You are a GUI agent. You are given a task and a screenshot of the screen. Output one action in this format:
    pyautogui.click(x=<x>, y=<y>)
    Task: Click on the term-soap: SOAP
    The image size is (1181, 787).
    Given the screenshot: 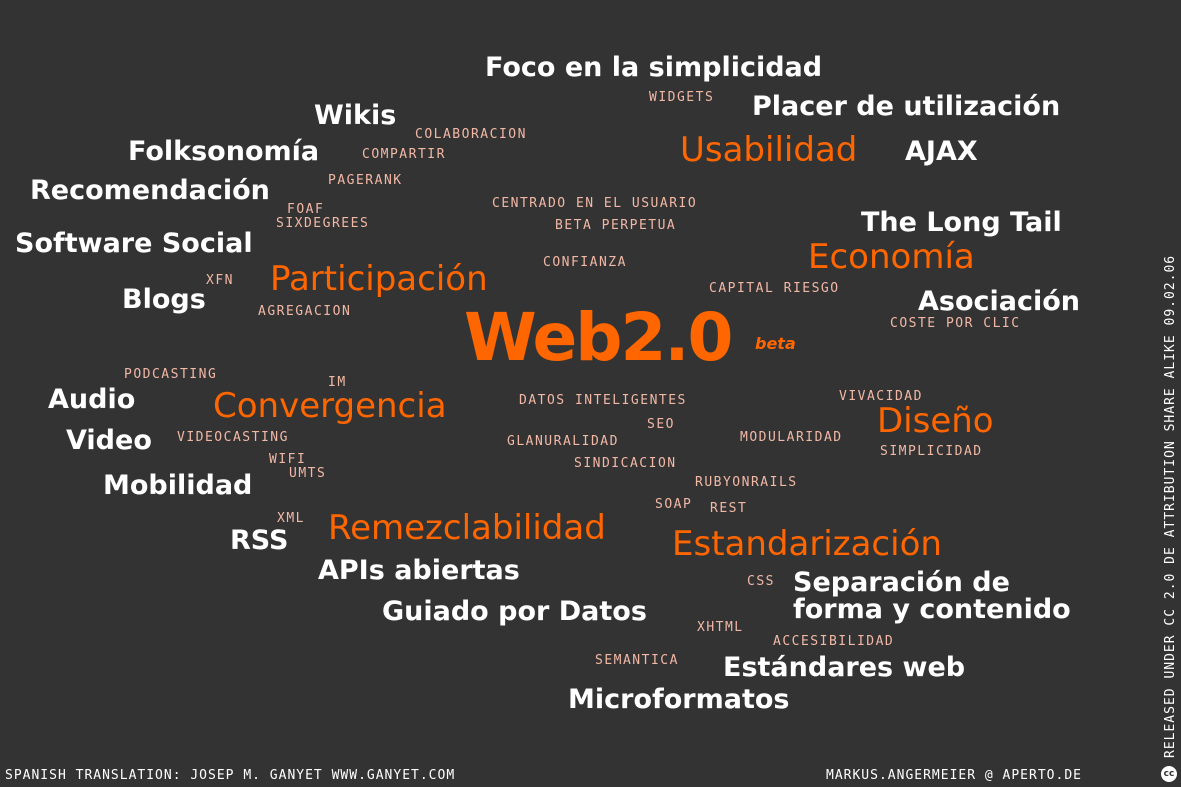 What is the action you would take?
    pyautogui.click(x=674, y=504)
    